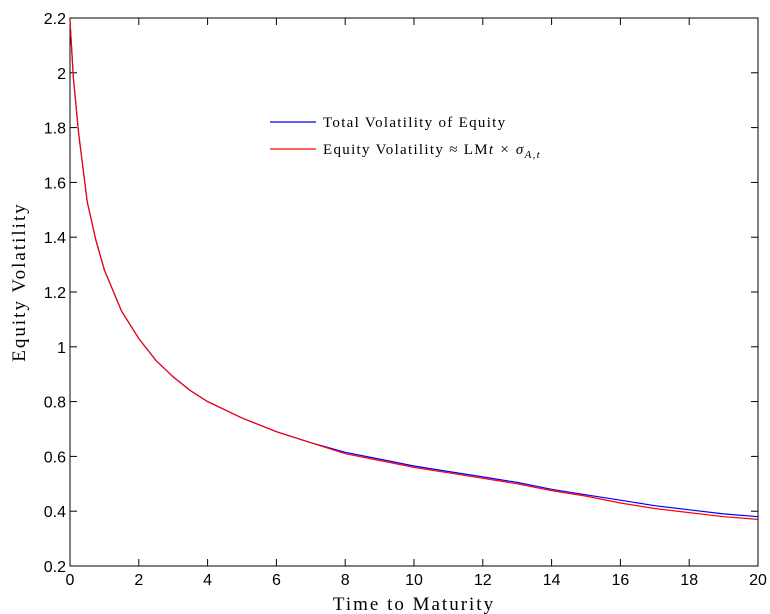 The width and height of the screenshot is (770, 614). What do you see at coordinates (276, 580) in the screenshot?
I see `x-tick-label: 6` at bounding box center [276, 580].